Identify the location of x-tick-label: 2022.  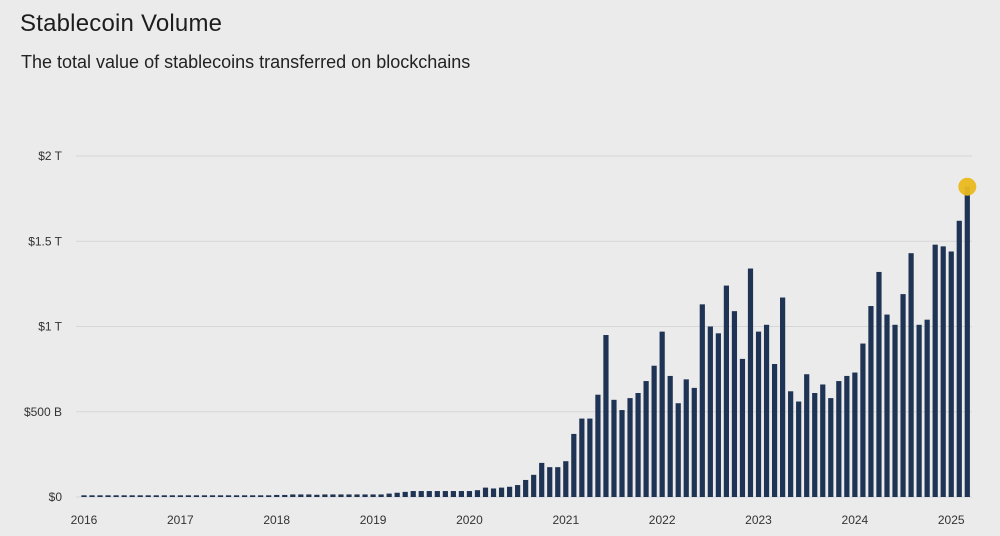
(662, 520).